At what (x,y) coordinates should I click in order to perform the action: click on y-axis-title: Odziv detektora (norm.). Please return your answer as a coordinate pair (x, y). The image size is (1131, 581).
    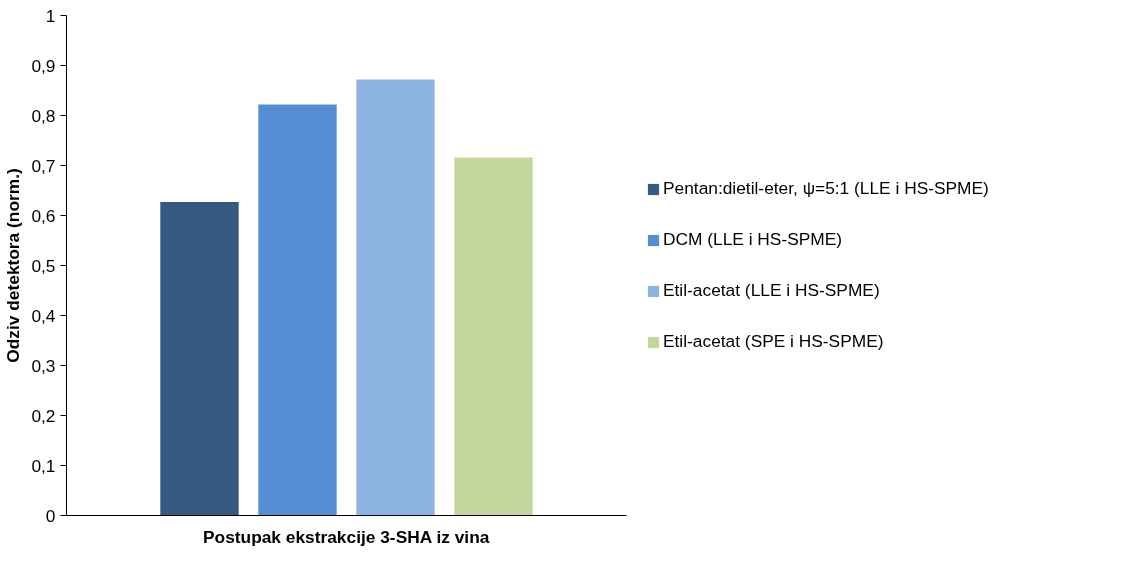
    Looking at the image, I should click on (13, 265).